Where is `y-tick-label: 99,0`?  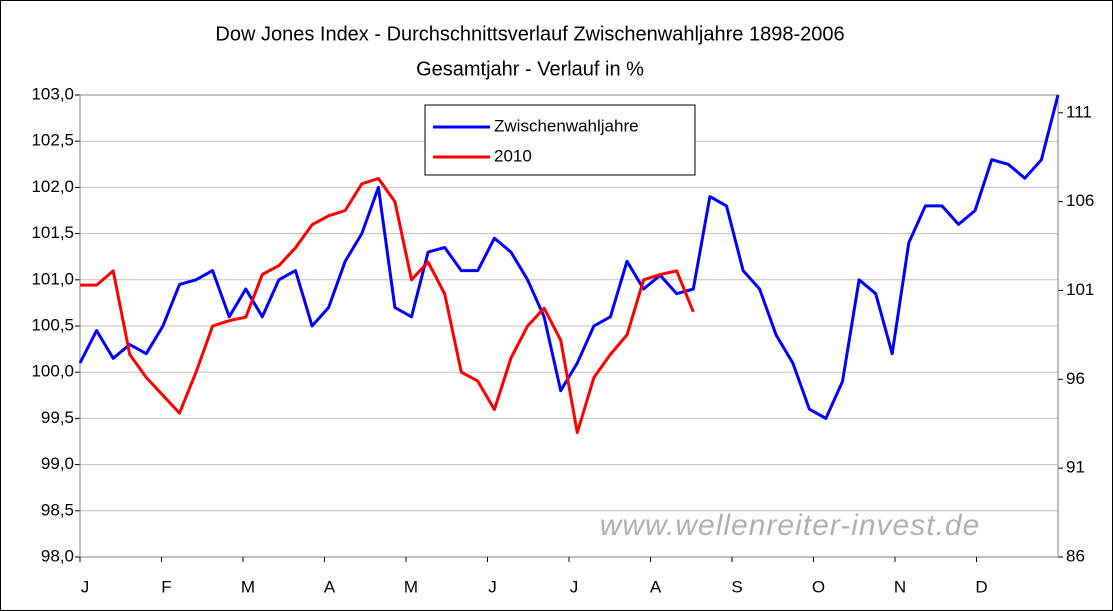 y-tick-label: 99,0 is located at coordinates (57, 463).